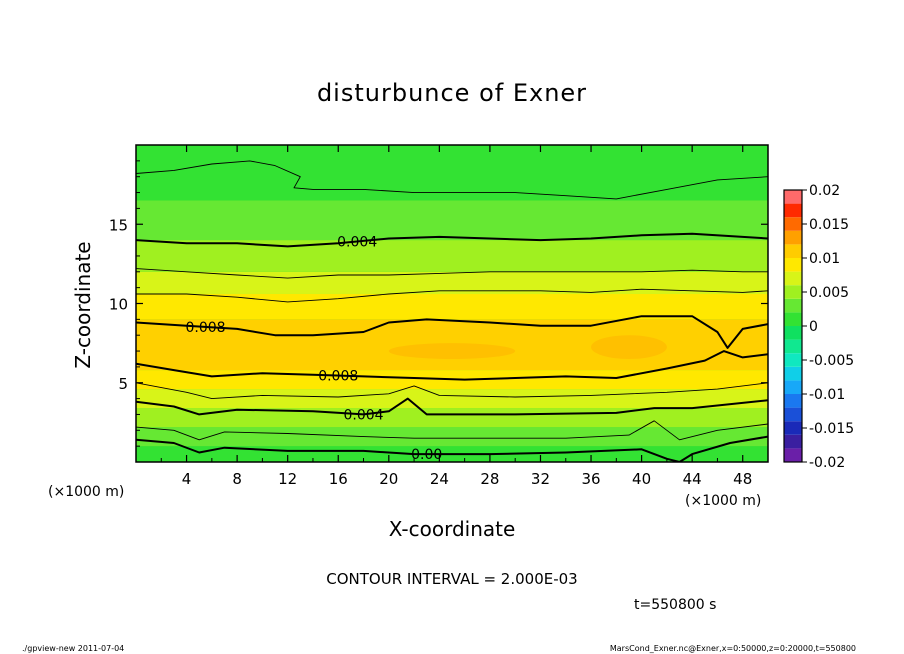 This screenshot has width=904, height=654. I want to click on x-tick-label-2: 12, so click(287, 479).